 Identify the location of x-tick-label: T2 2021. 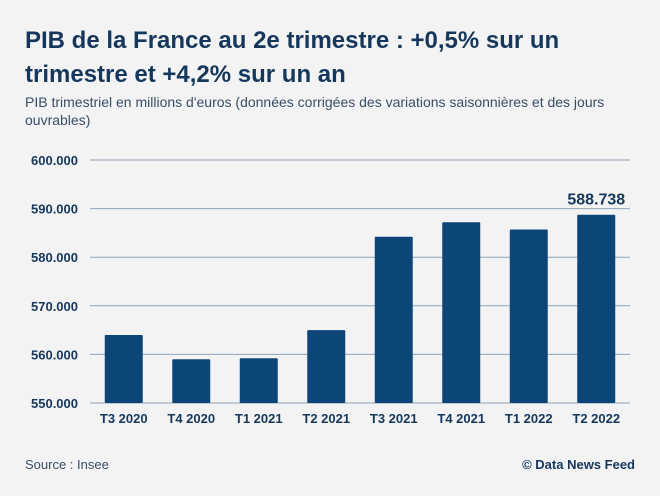
(326, 418).